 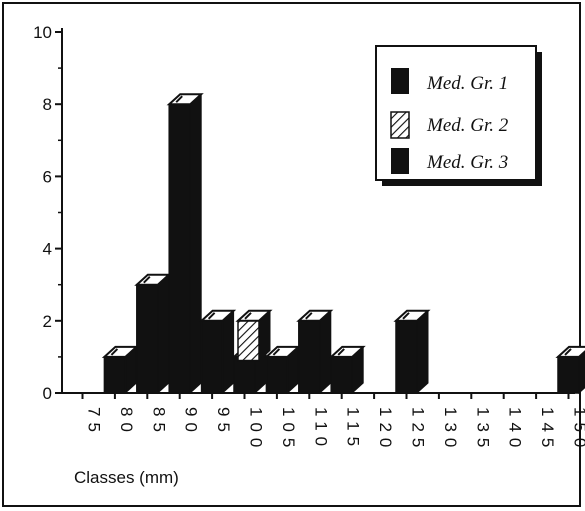 What do you see at coordinates (288, 430) in the screenshot?
I see `x-tick-label: 105` at bounding box center [288, 430].